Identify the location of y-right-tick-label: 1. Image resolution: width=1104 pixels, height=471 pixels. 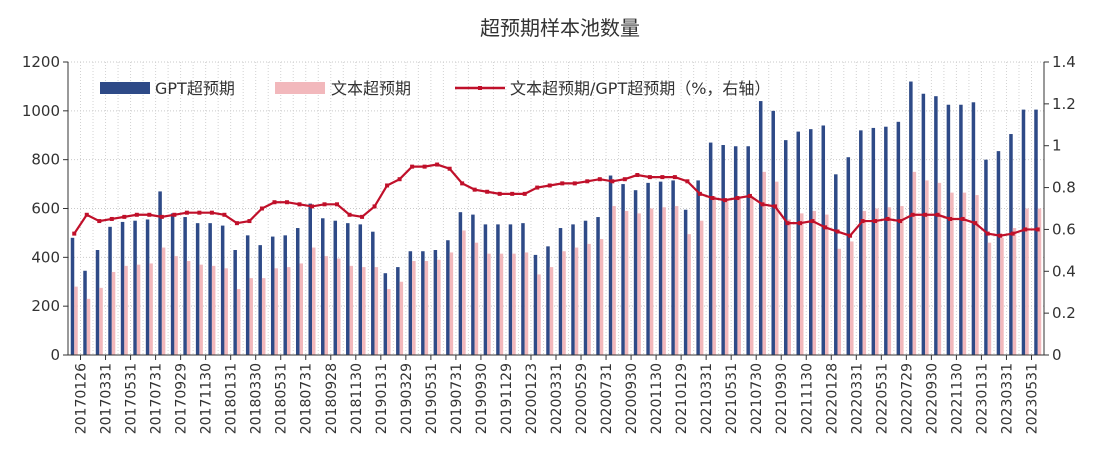
(1057, 146).